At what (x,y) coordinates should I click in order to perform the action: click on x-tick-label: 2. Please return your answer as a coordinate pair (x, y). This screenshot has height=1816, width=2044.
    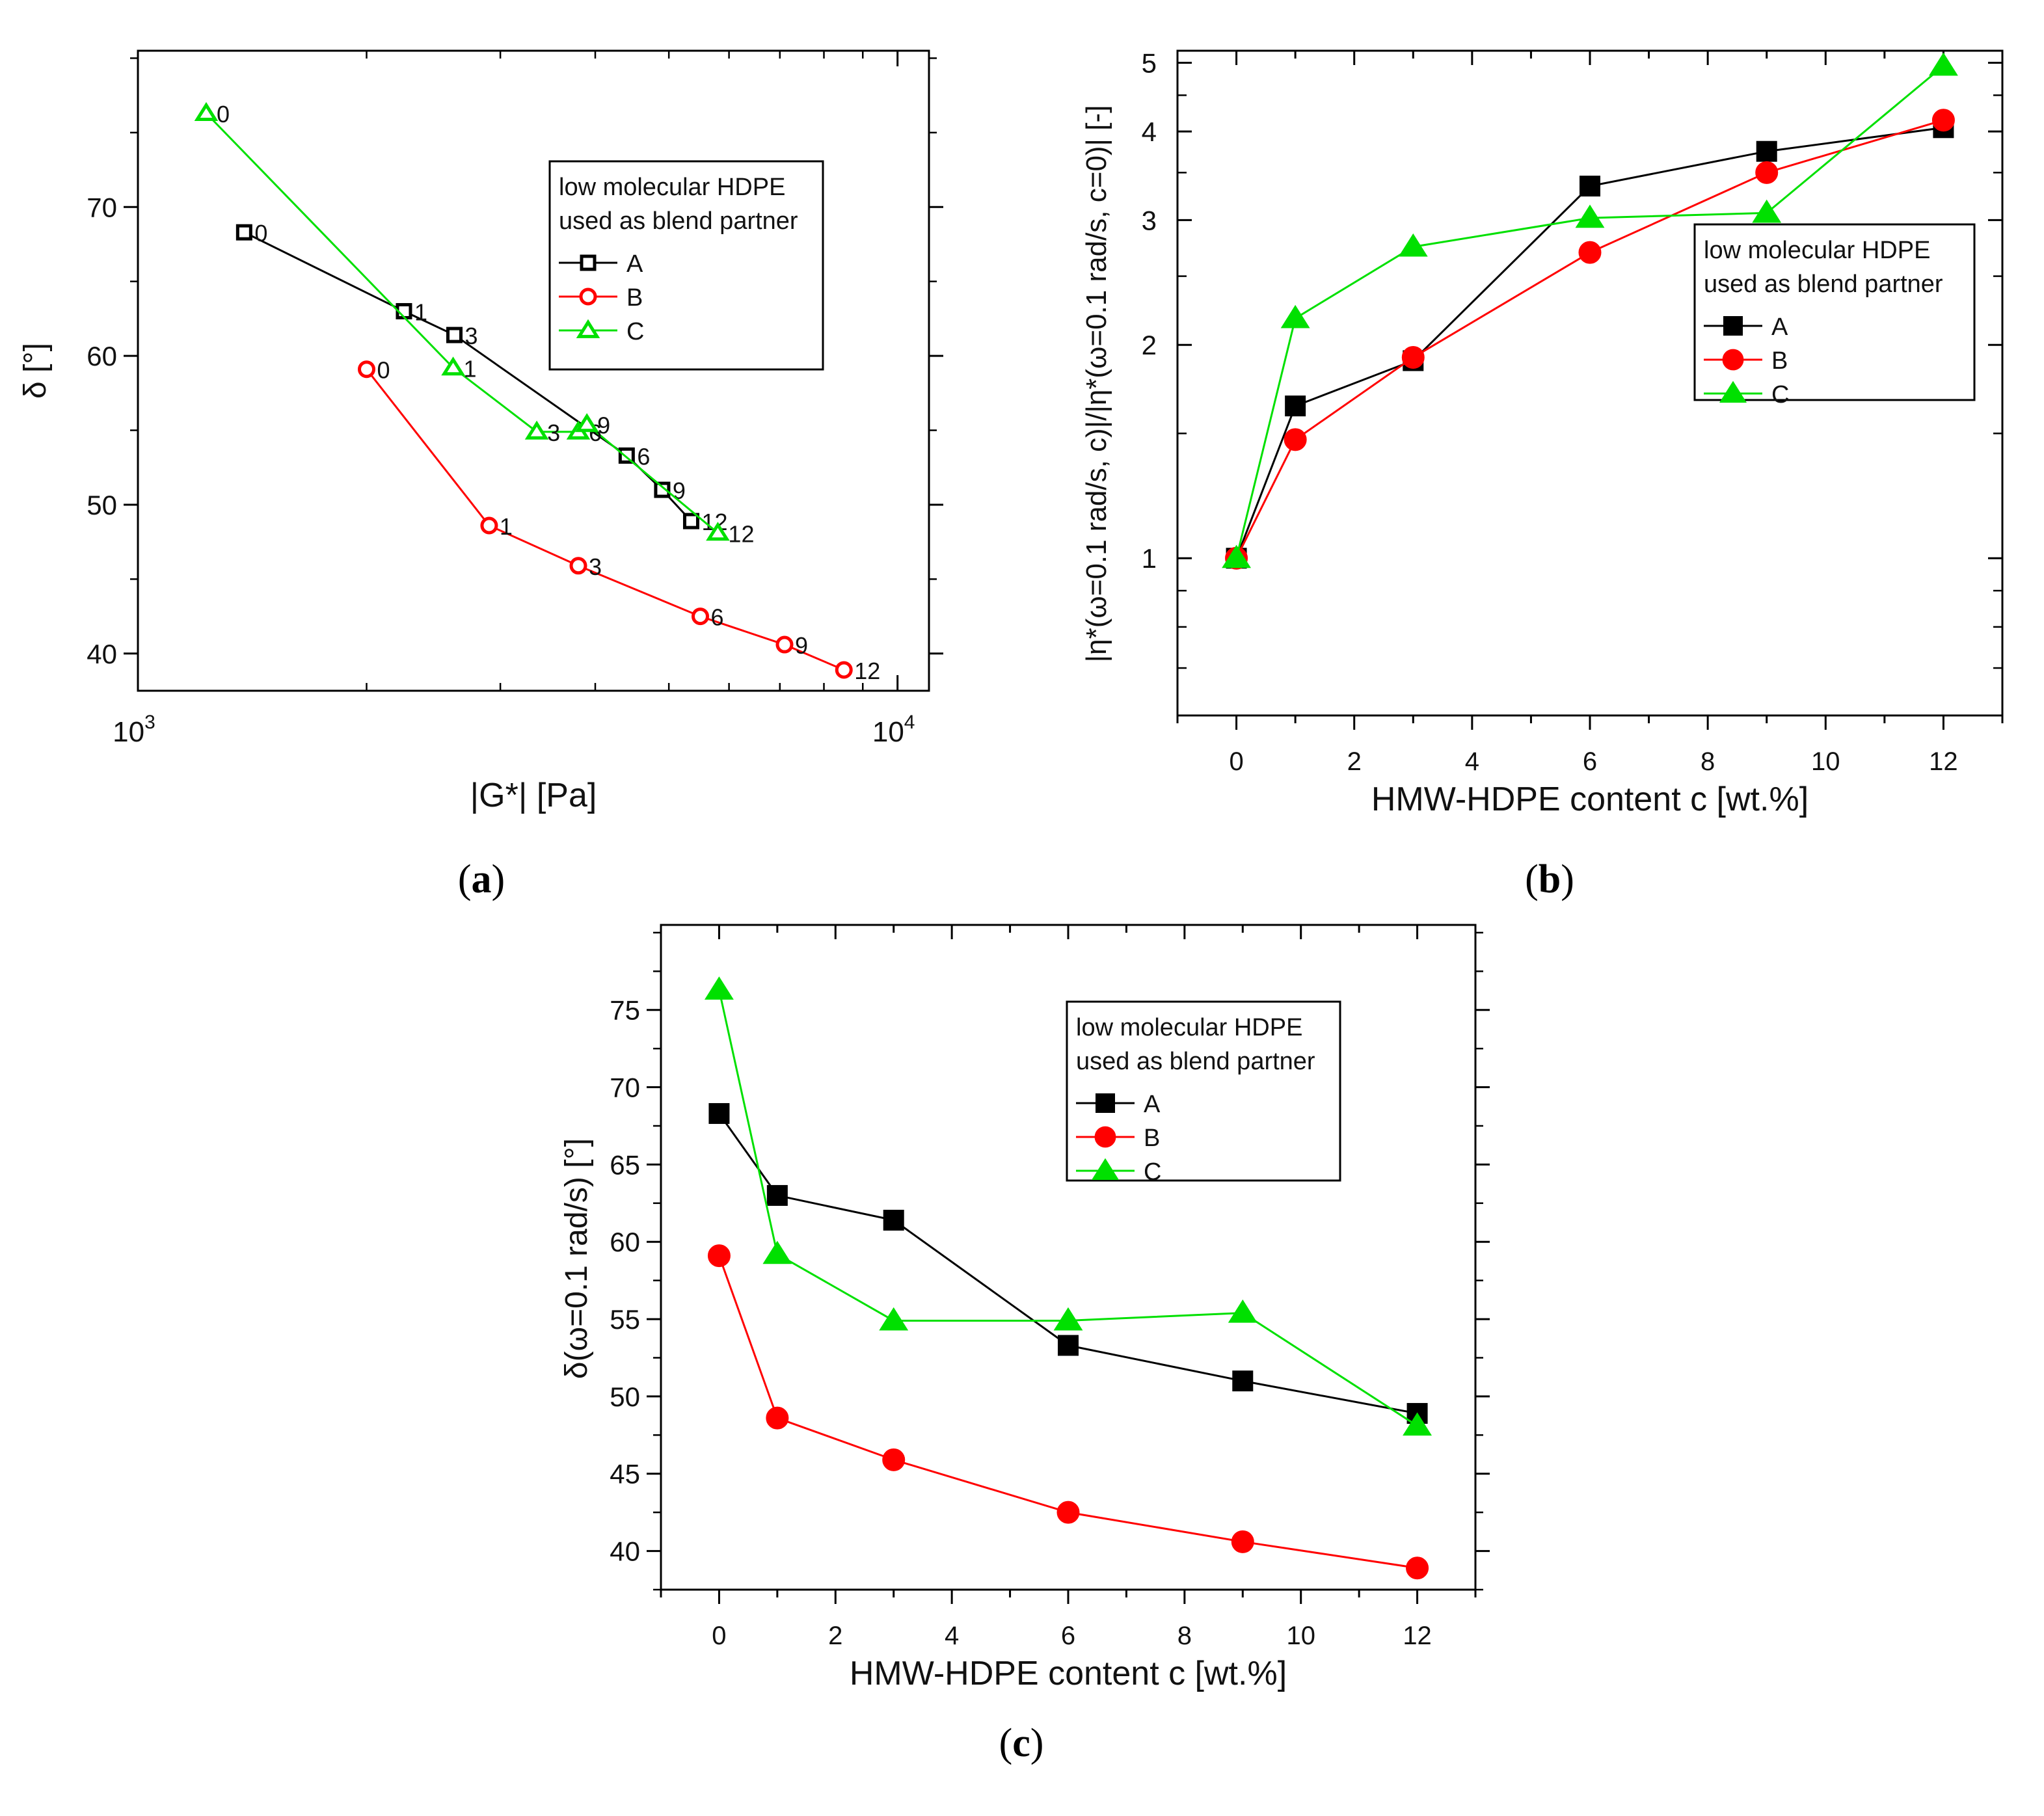
    Looking at the image, I should click on (835, 1636).